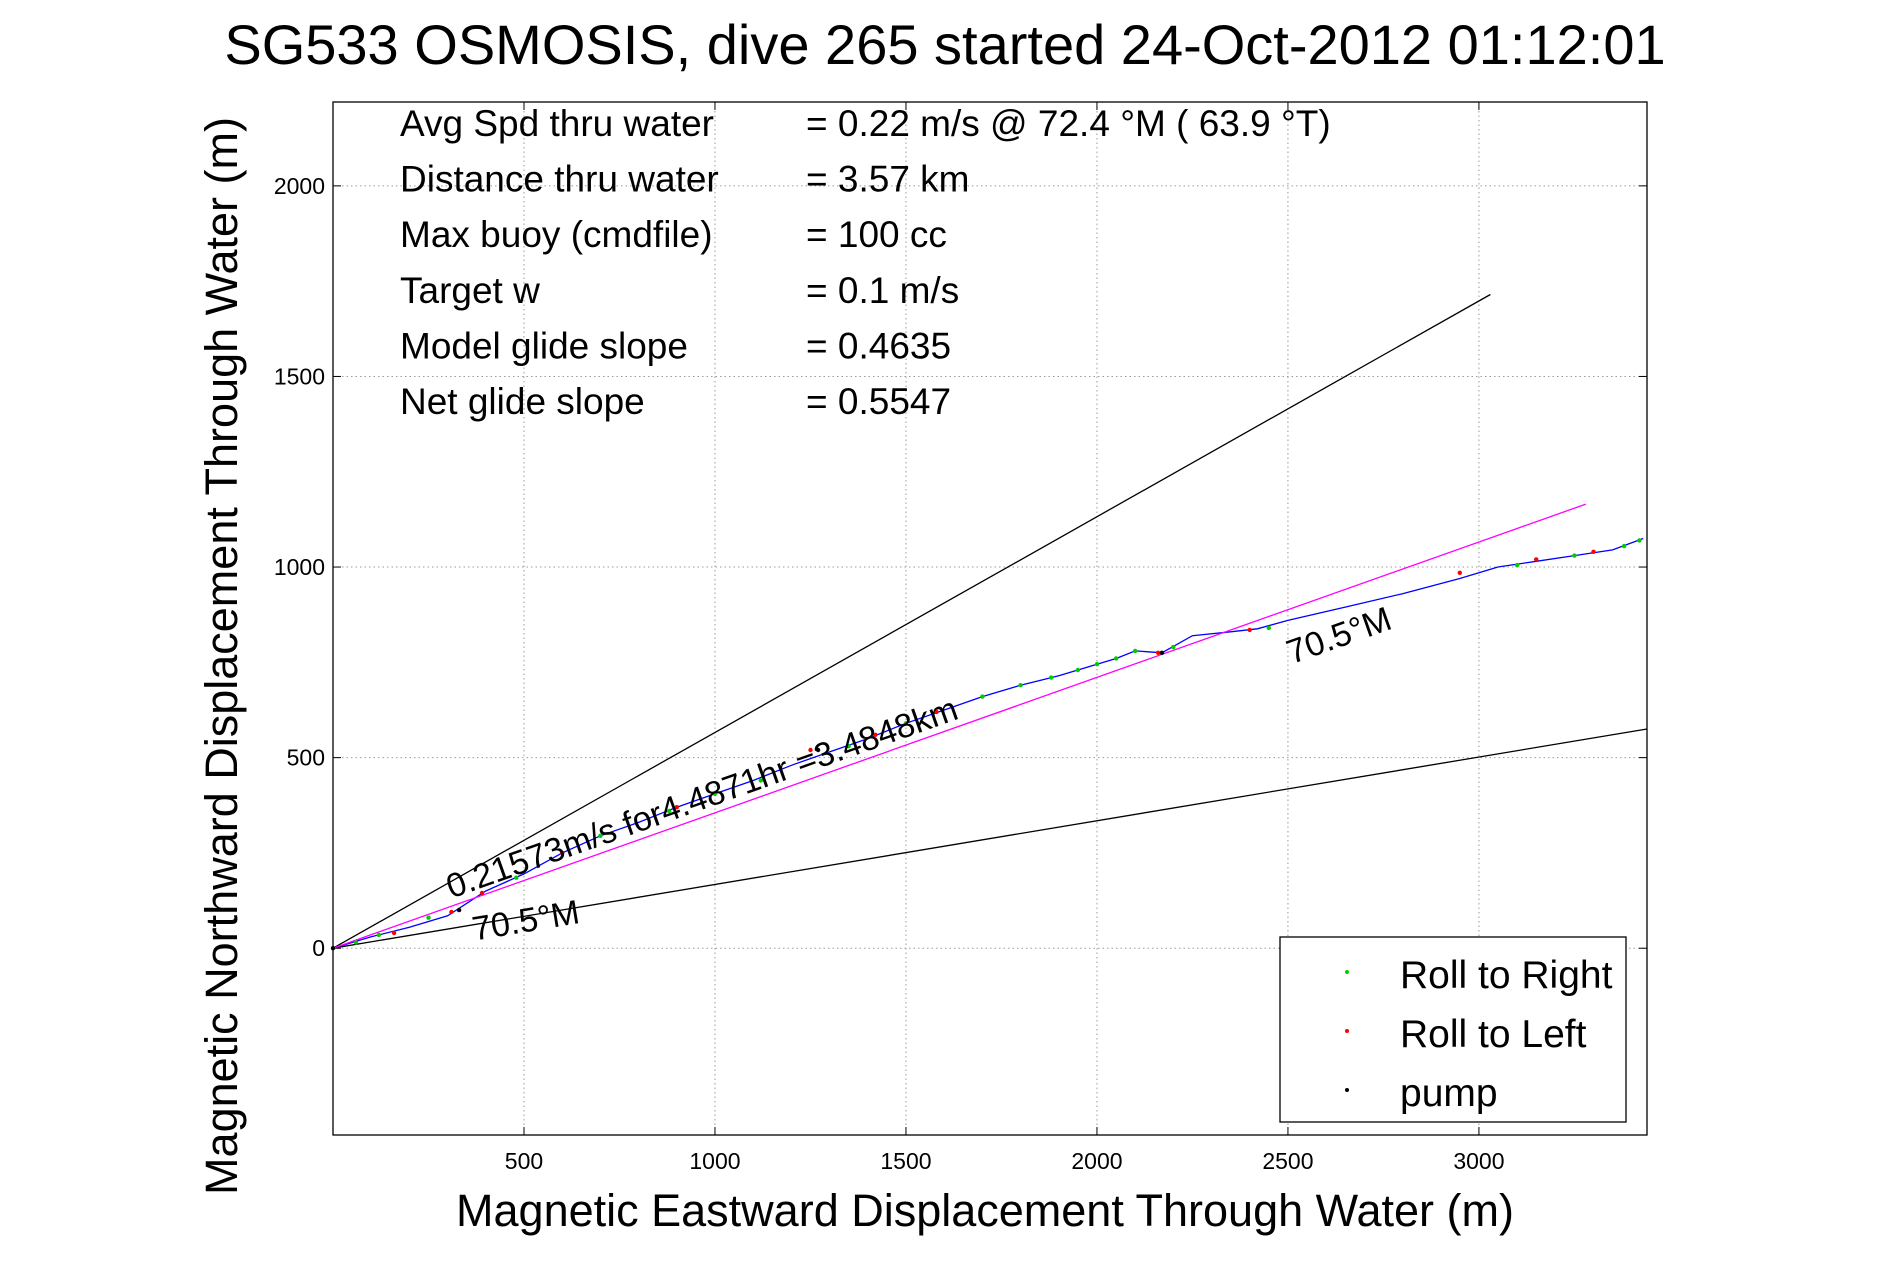 The image size is (1891, 1262). I want to click on annotation-value: = 0.5547, so click(878, 401).